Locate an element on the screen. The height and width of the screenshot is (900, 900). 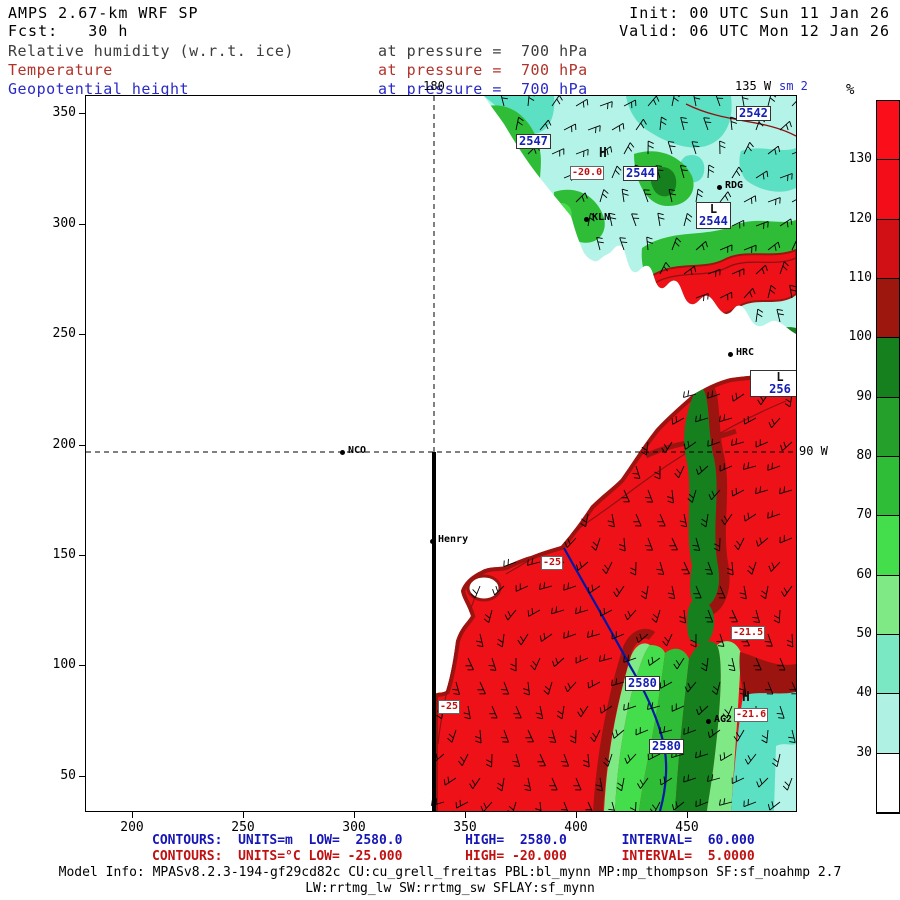
station-label: Henry is located at coordinates (453, 539).